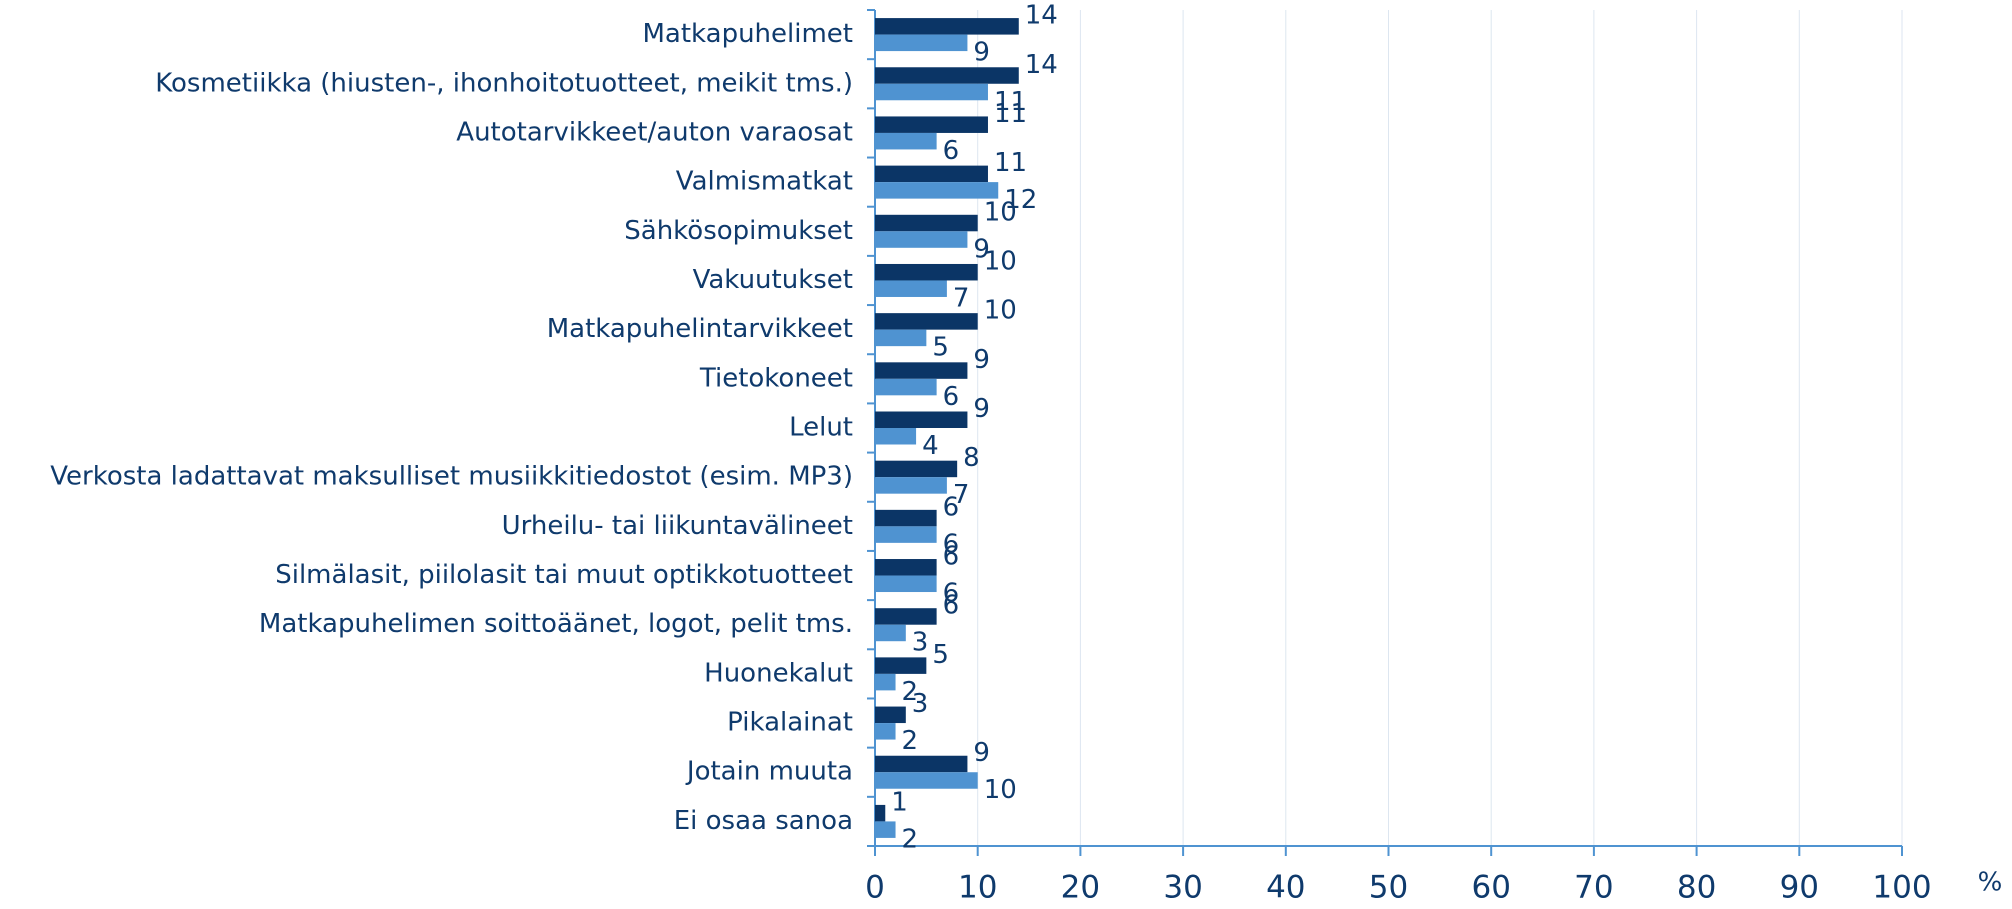 This screenshot has width=2012, height=909. Describe the element at coordinates (1799, 888) in the screenshot. I see `x-tick-label: 90` at that location.